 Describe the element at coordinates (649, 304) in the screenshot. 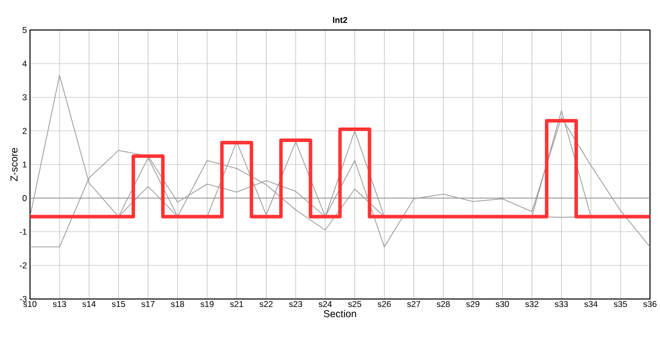

I see `x-tick-label: s36` at that location.